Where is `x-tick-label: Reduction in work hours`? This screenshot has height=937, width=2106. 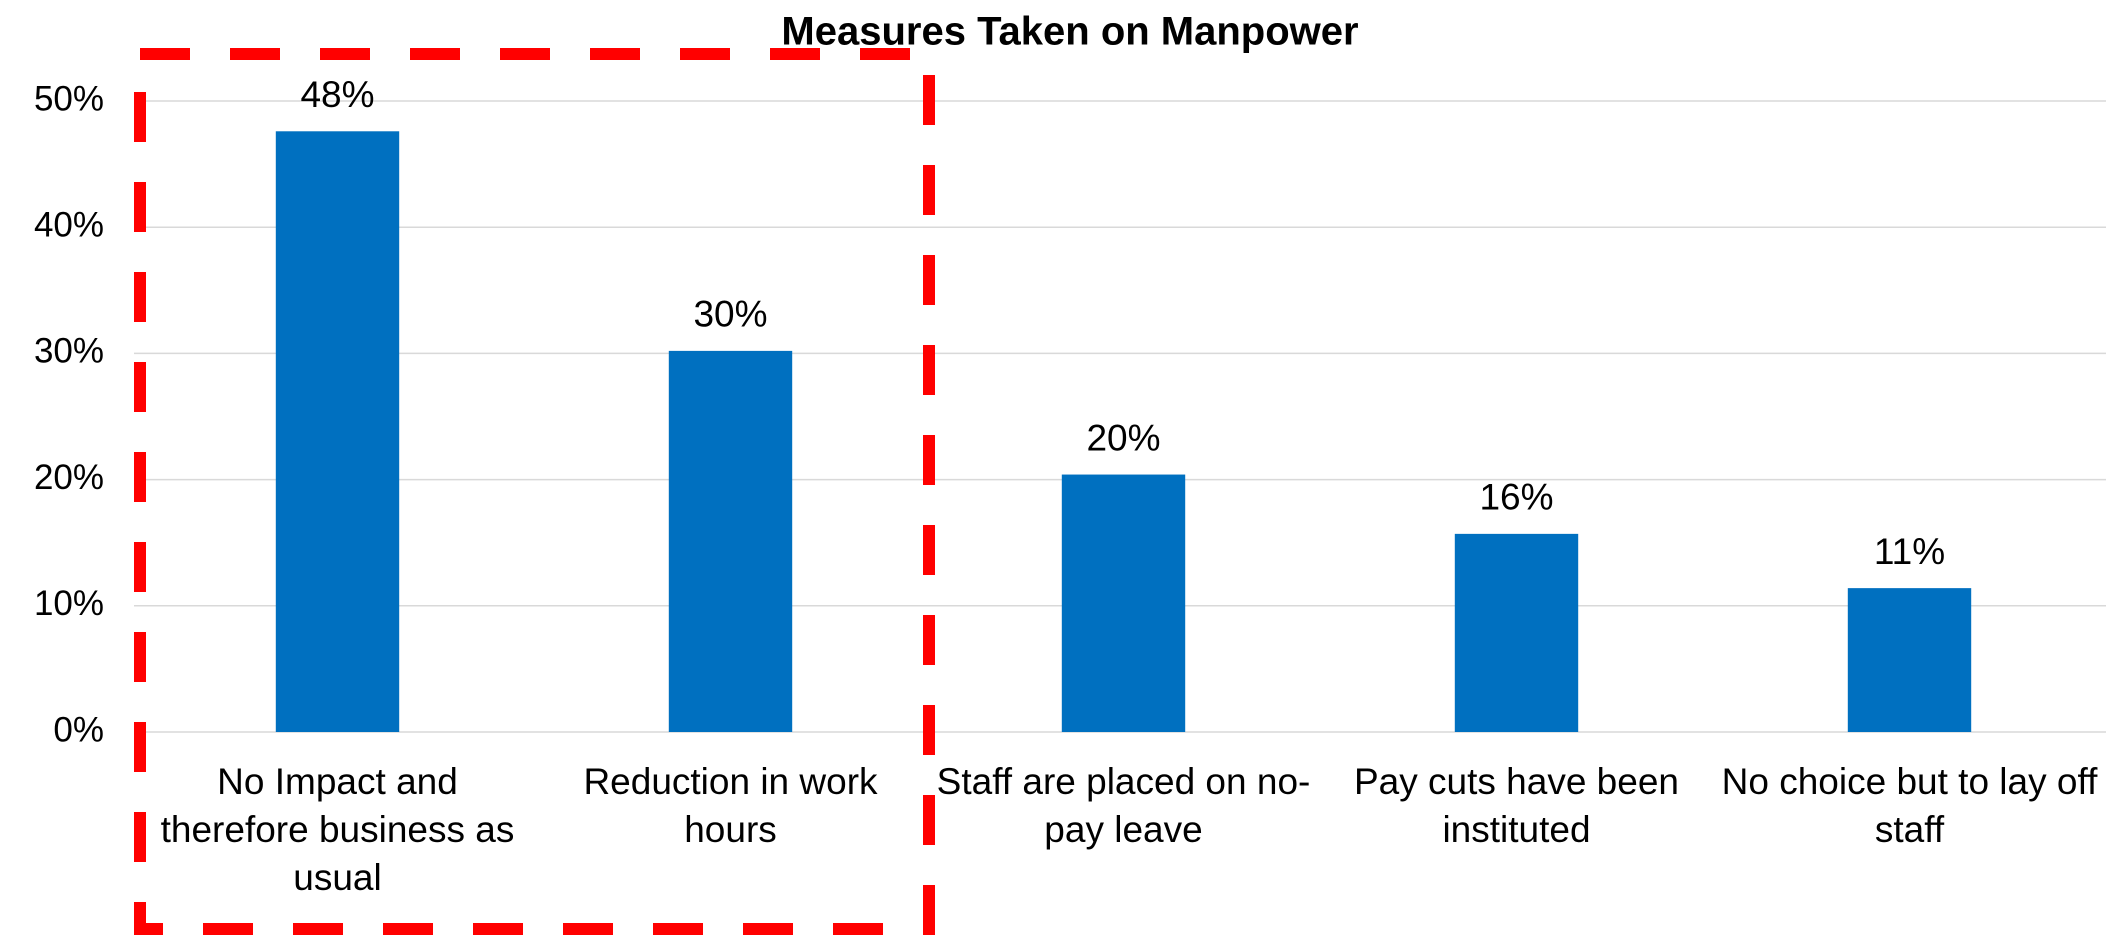
x-tick-label: Reduction in work hours is located at coordinates (730, 805).